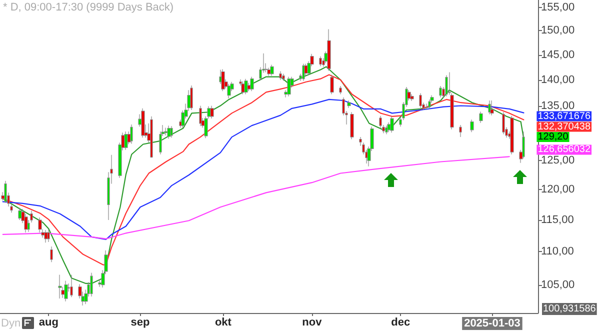  I want to click on y-tick-label: 125,00, so click(558, 160).